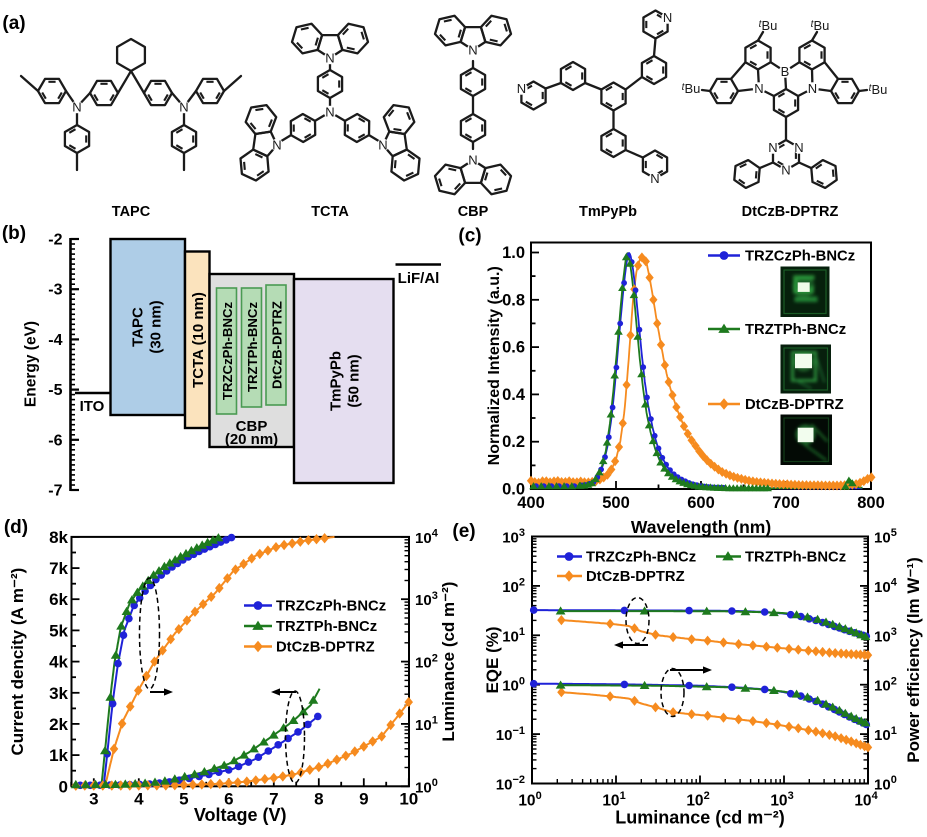 This screenshot has width=927, height=837. Describe the element at coordinates (155, 326) in the screenshot. I see `svg-text: (30 nm)` at that location.